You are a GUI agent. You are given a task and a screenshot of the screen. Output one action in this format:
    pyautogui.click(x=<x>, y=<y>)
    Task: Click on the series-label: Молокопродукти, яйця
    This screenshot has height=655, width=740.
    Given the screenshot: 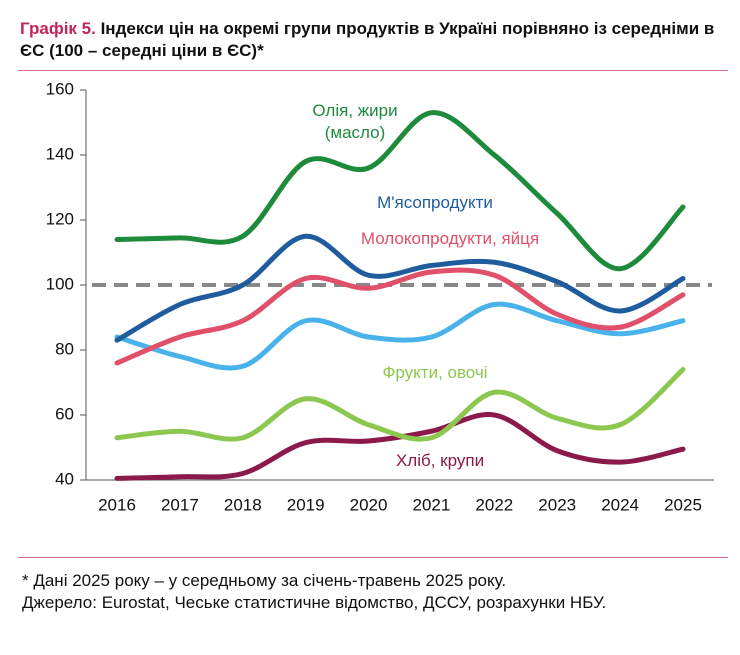 What is the action you would take?
    pyautogui.click(x=450, y=238)
    